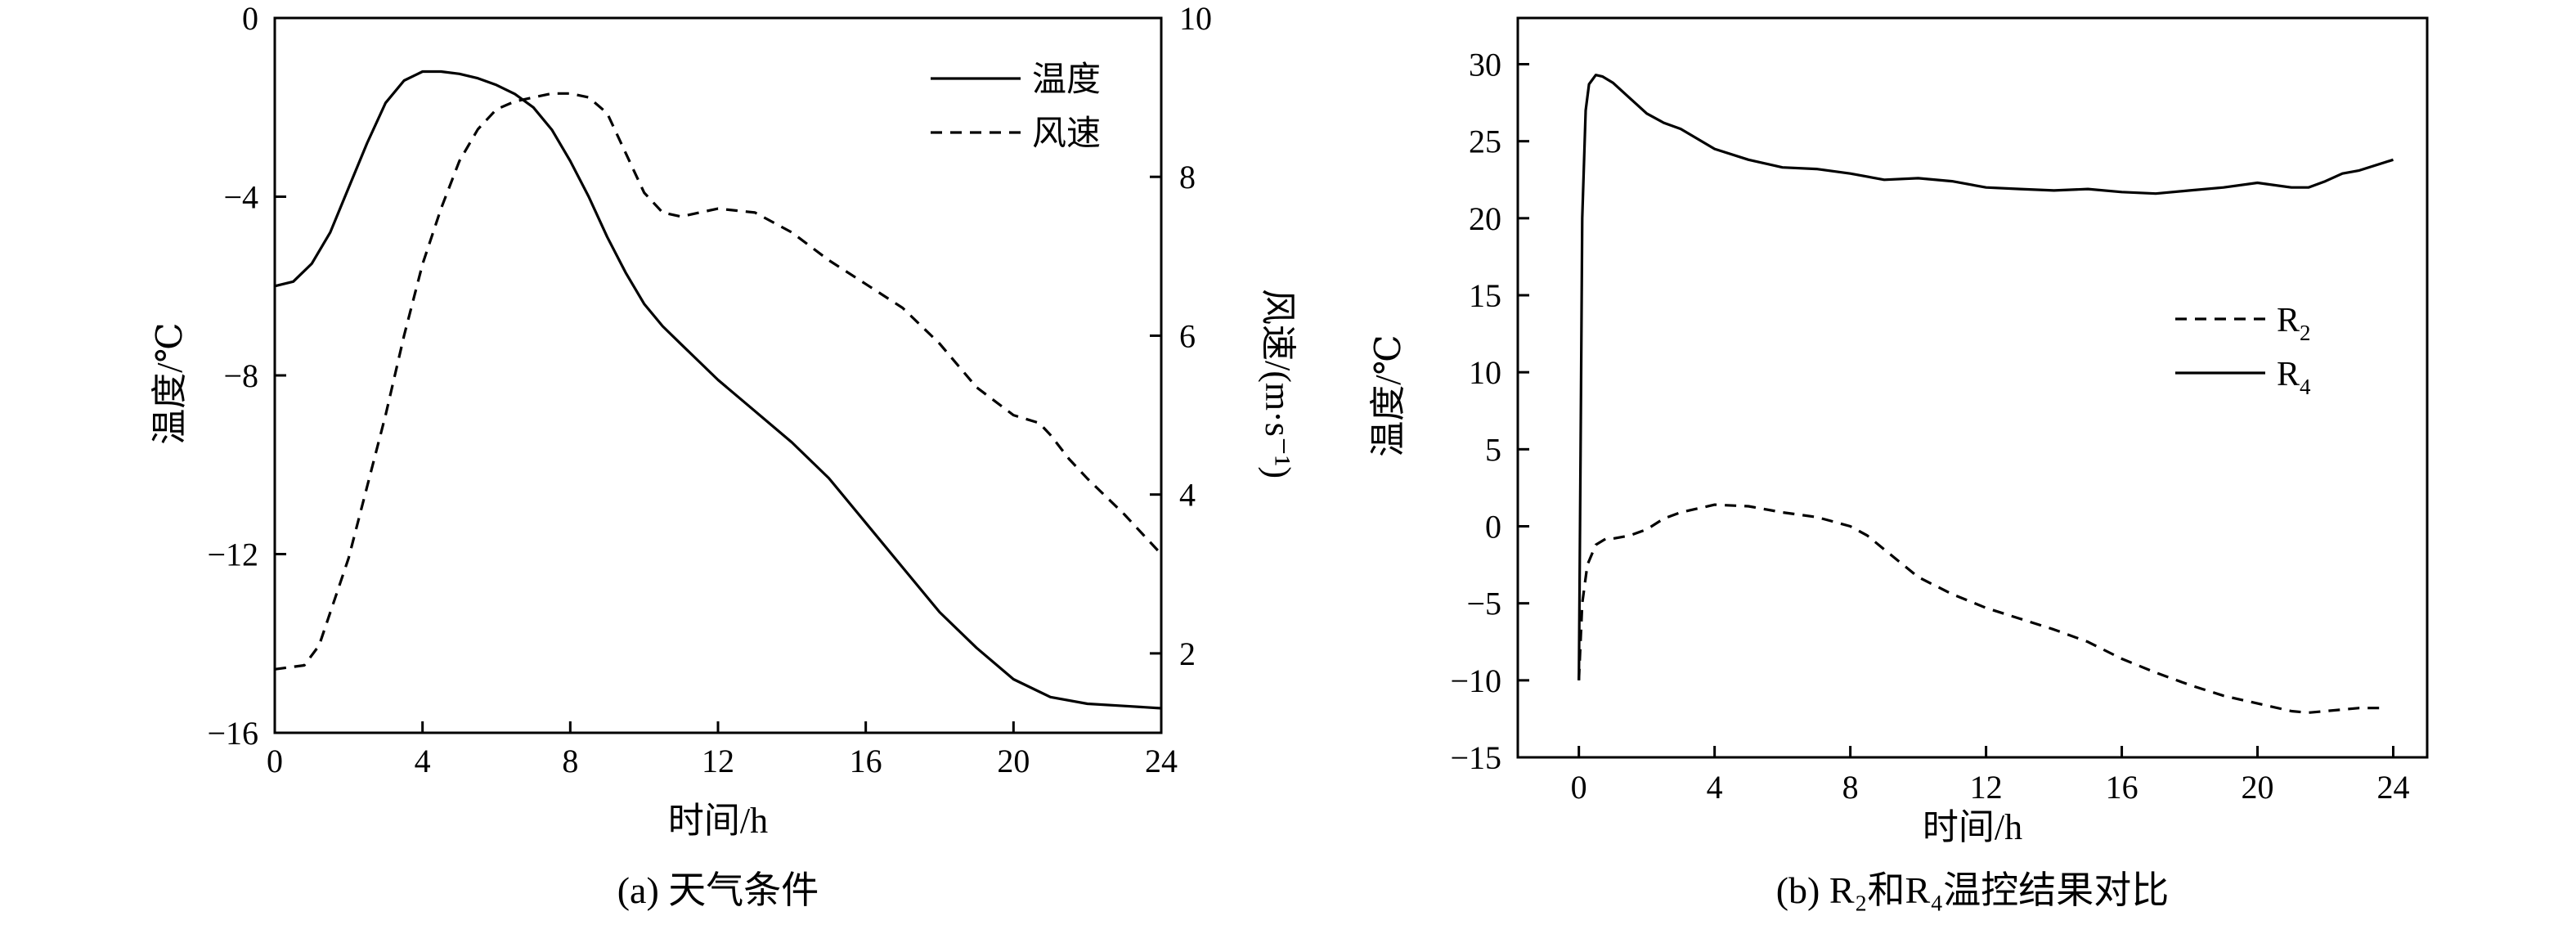 The height and width of the screenshot is (925, 2576). What do you see at coordinates (2294, 323) in the screenshot?
I see `legend-label: R2` at bounding box center [2294, 323].